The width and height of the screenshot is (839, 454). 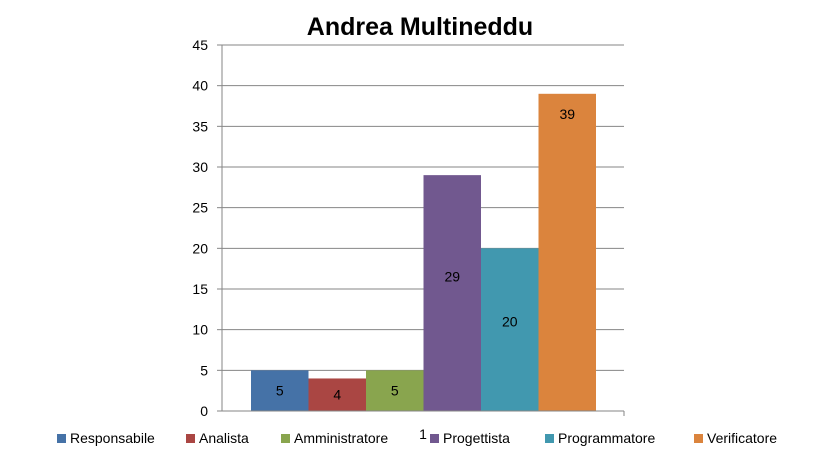 What do you see at coordinates (476, 438) in the screenshot?
I see `legend-label: Progettista` at bounding box center [476, 438].